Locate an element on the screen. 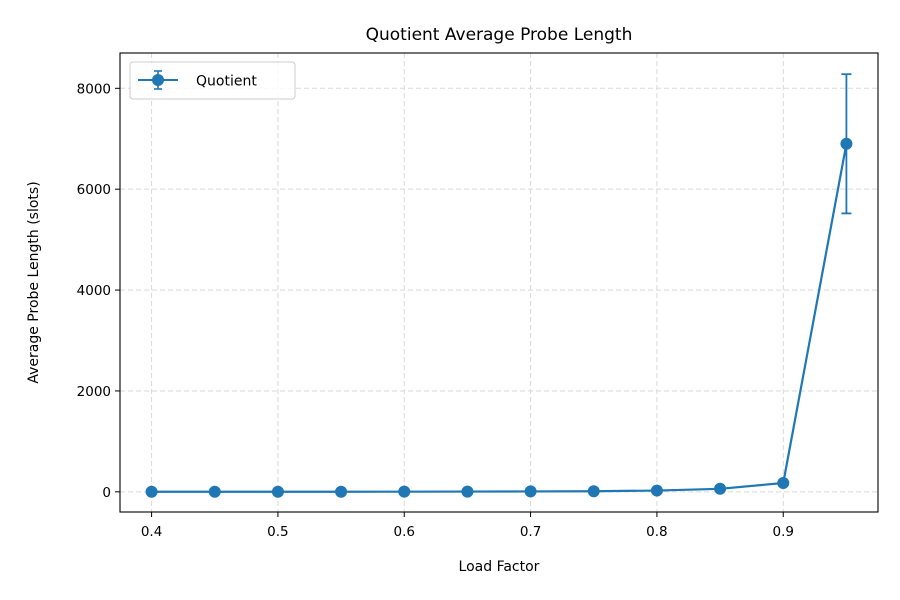 Image resolution: width=900 pixels, height=600 pixels. y-axis-ticks: 0 2000 4000 6000 8000 is located at coordinates (98, 291).